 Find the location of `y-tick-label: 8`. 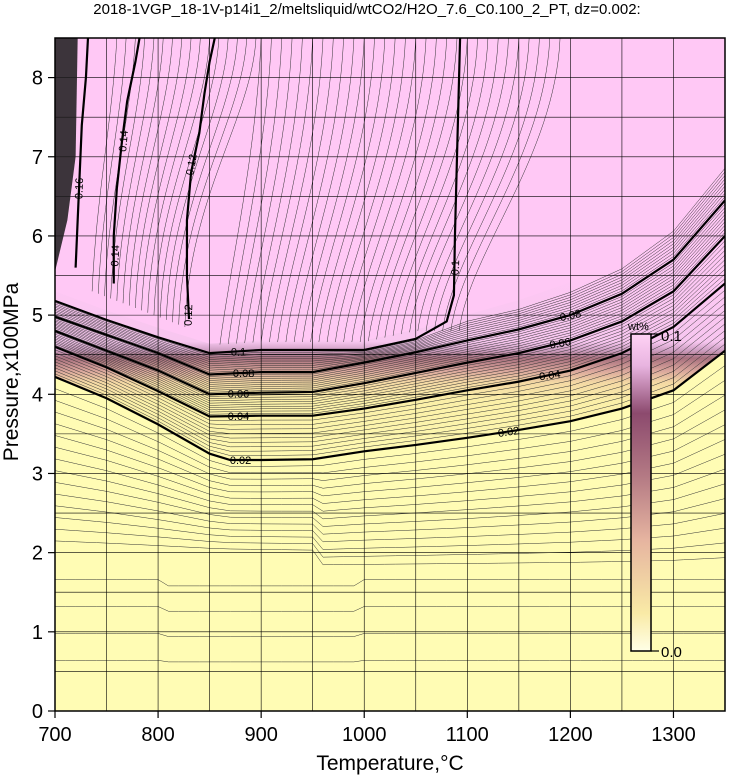

y-tick-label: 8 is located at coordinates (37, 79).